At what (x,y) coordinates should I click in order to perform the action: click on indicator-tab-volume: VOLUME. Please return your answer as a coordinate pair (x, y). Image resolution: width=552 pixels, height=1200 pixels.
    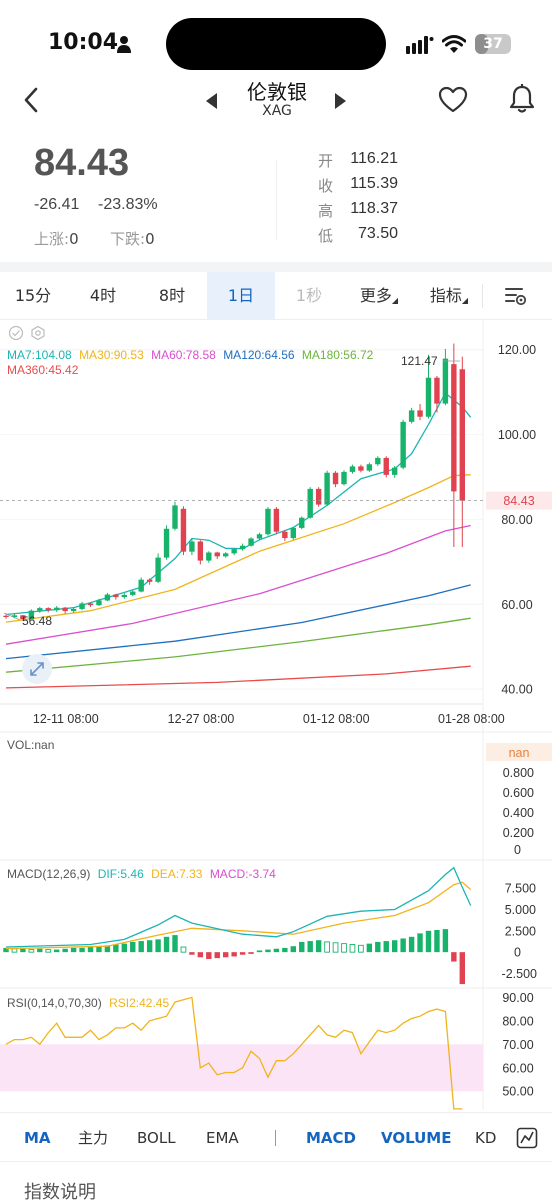
    Looking at the image, I should click on (416, 1138).